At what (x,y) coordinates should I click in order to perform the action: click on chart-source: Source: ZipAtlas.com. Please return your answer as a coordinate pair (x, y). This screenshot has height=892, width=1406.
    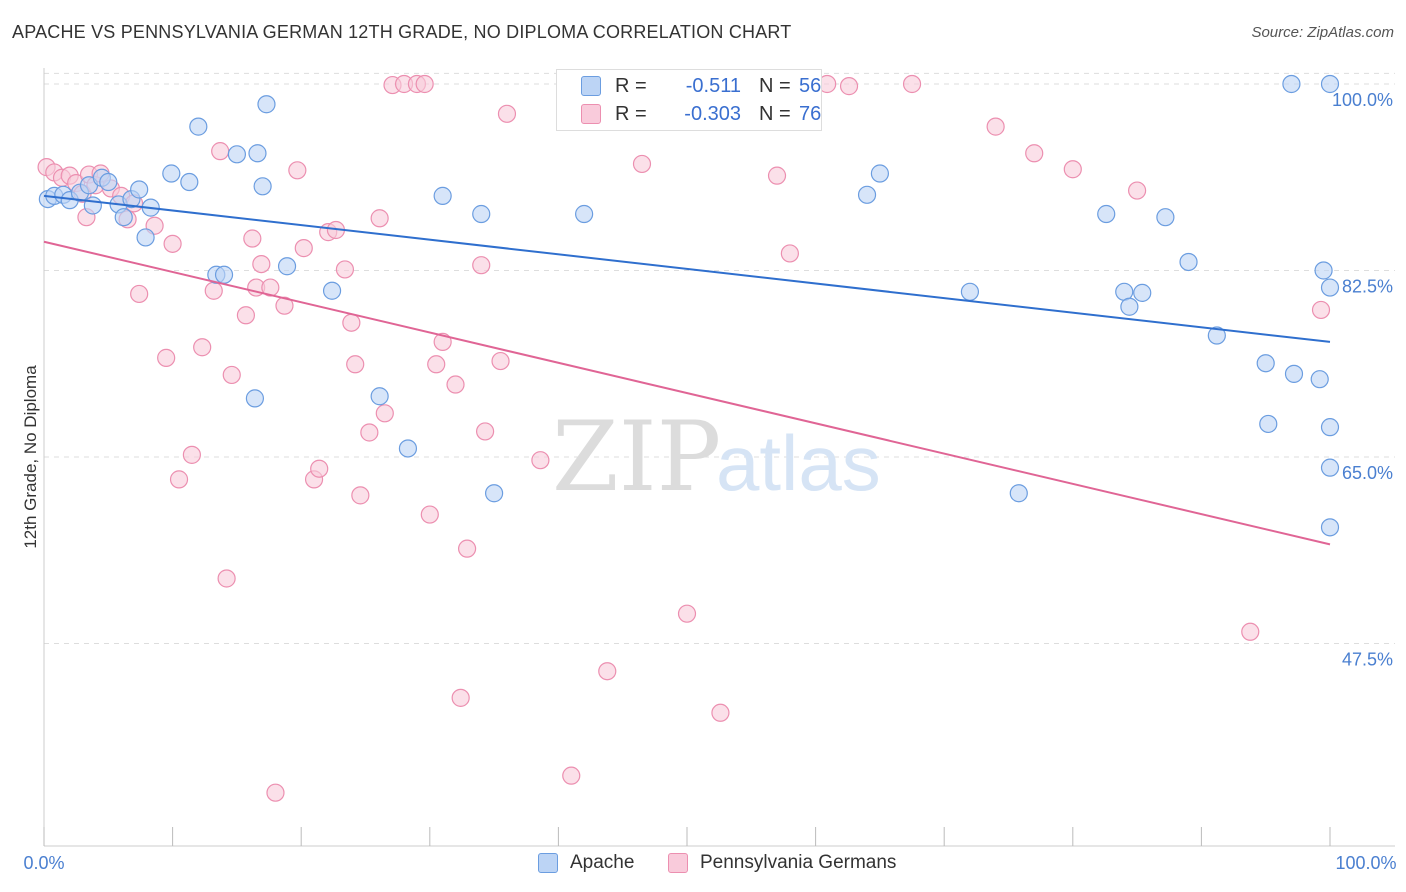
    Looking at the image, I should click on (1322, 32).